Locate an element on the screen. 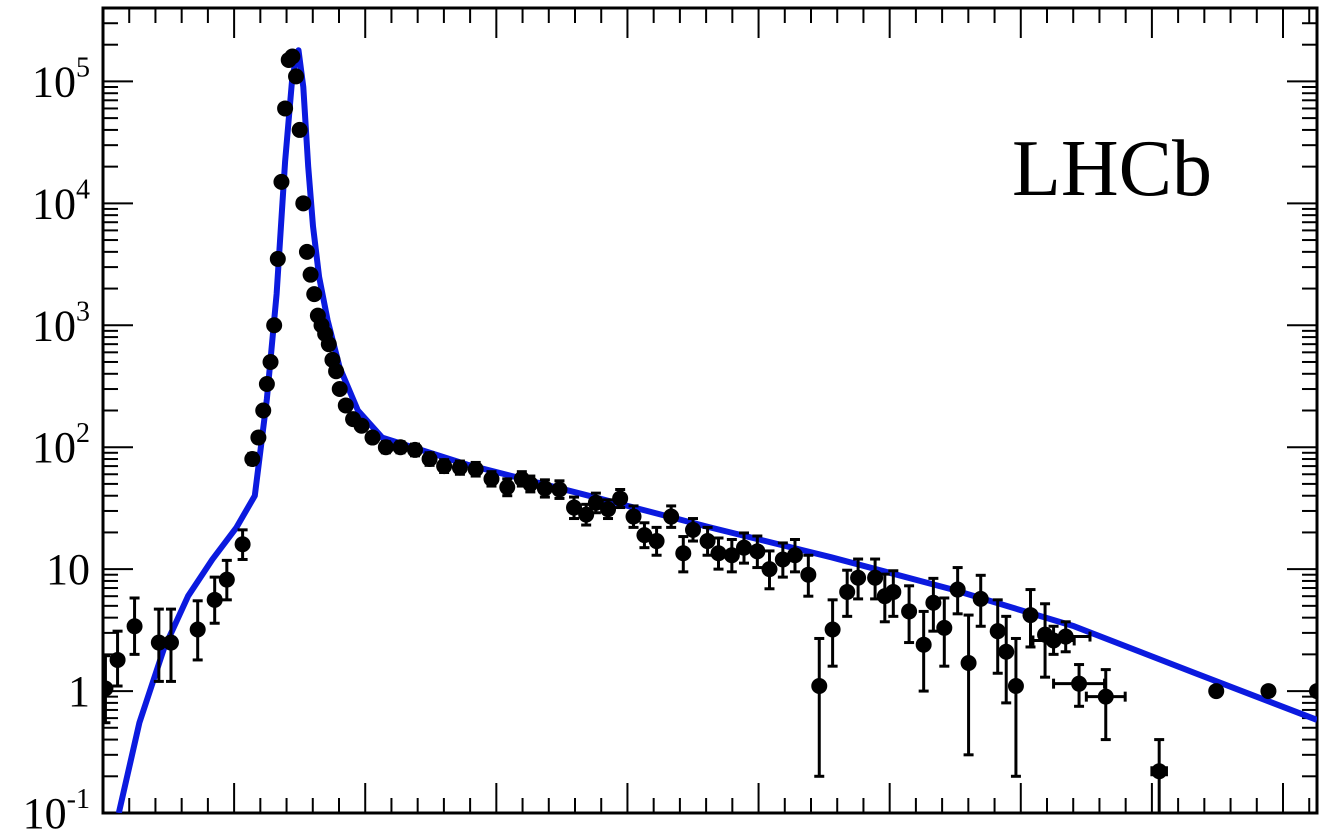 The height and width of the screenshot is (834, 1343). y-tick-label: 10⁻¹ is located at coordinates (56, 809).